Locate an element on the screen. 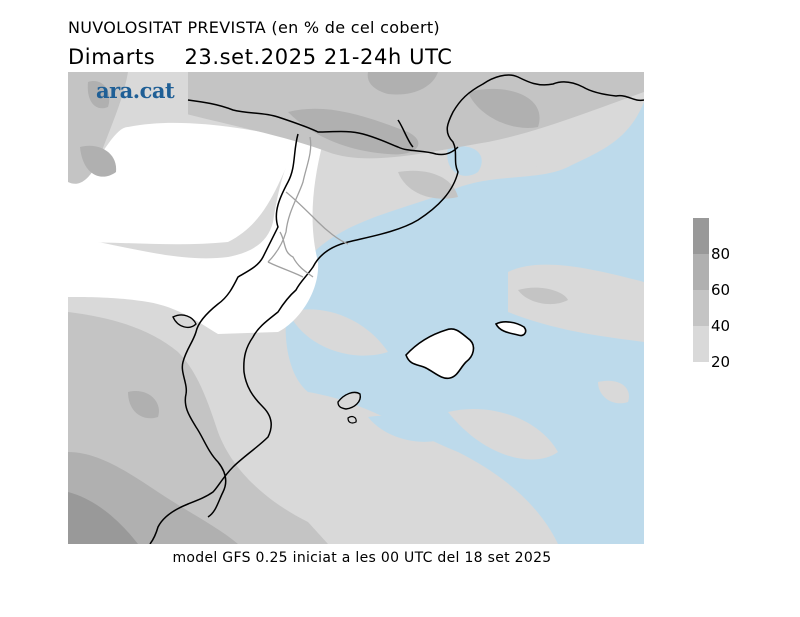  clear-area-inland is located at coordinates (171, 274).